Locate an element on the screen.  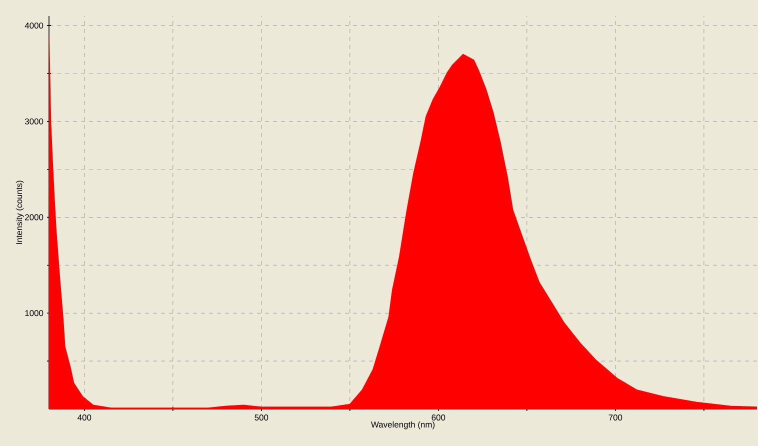
y-tick-label: 4000 is located at coordinates (34, 25).